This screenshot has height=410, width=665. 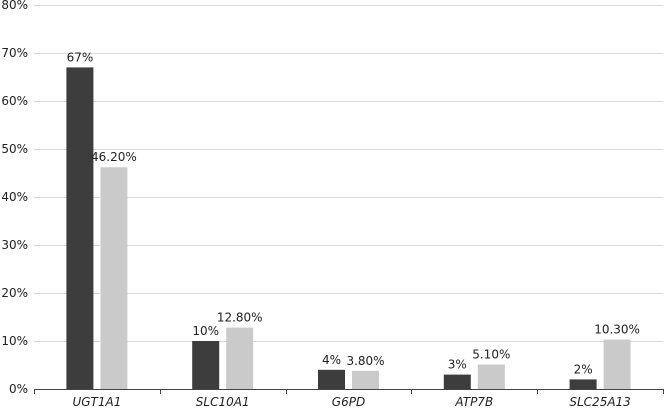 What do you see at coordinates (80, 57) in the screenshot?
I see `data-label: 67%` at bounding box center [80, 57].